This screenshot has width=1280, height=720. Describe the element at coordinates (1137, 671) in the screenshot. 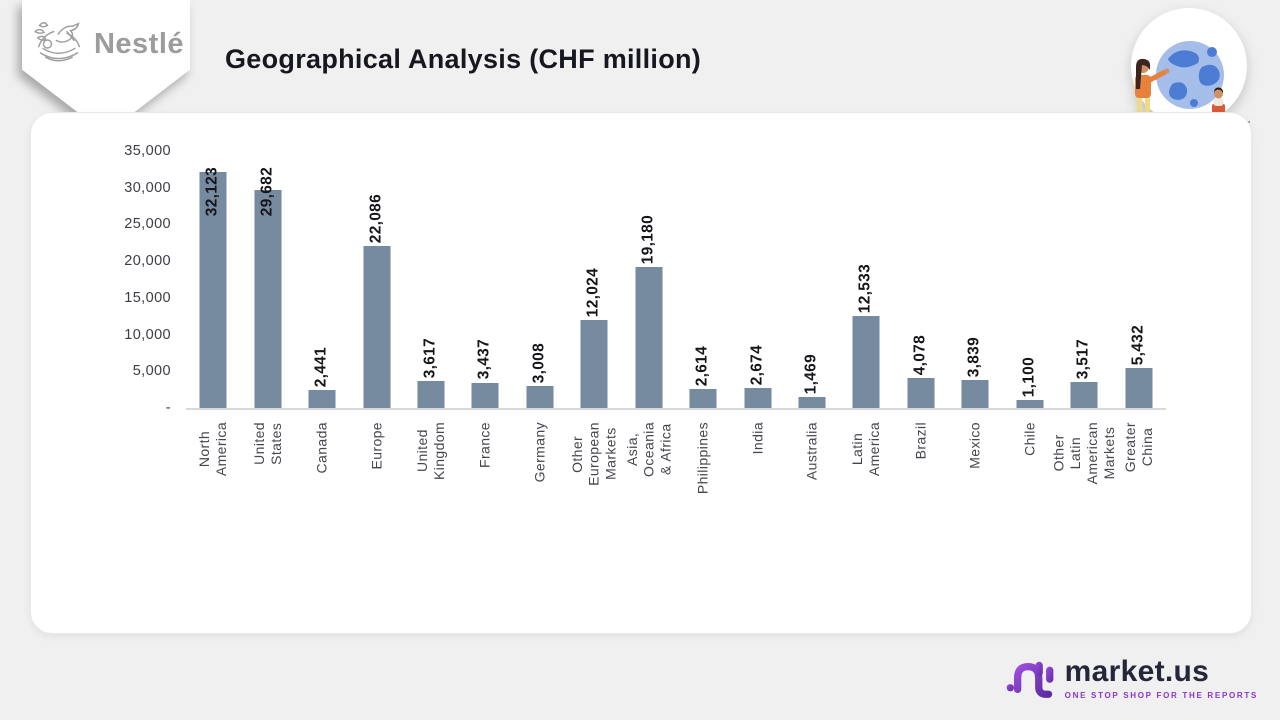

I see `marketus-wordmark: market.us` at that location.